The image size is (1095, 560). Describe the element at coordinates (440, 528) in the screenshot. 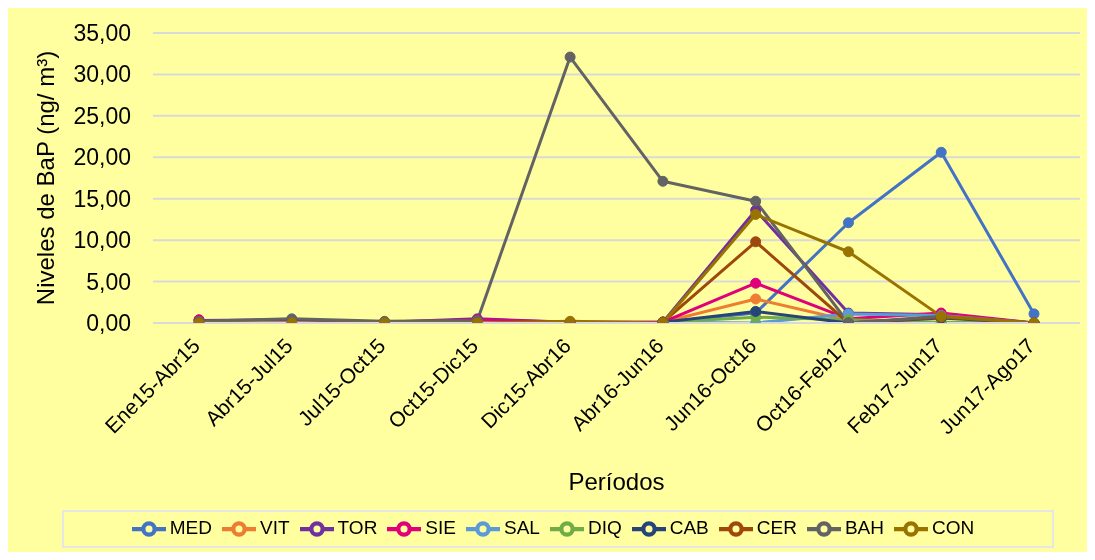

I see `legend-label: SIE` at that location.